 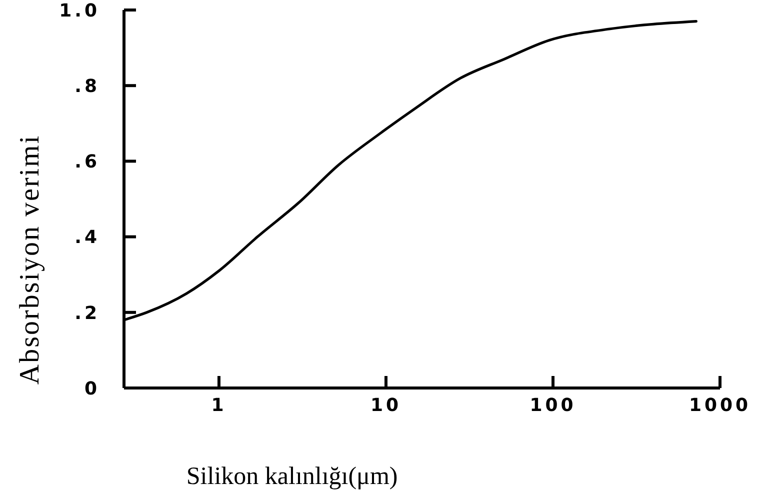 What do you see at coordinates (720, 405) in the screenshot?
I see `x-tick-label: 1000` at bounding box center [720, 405].